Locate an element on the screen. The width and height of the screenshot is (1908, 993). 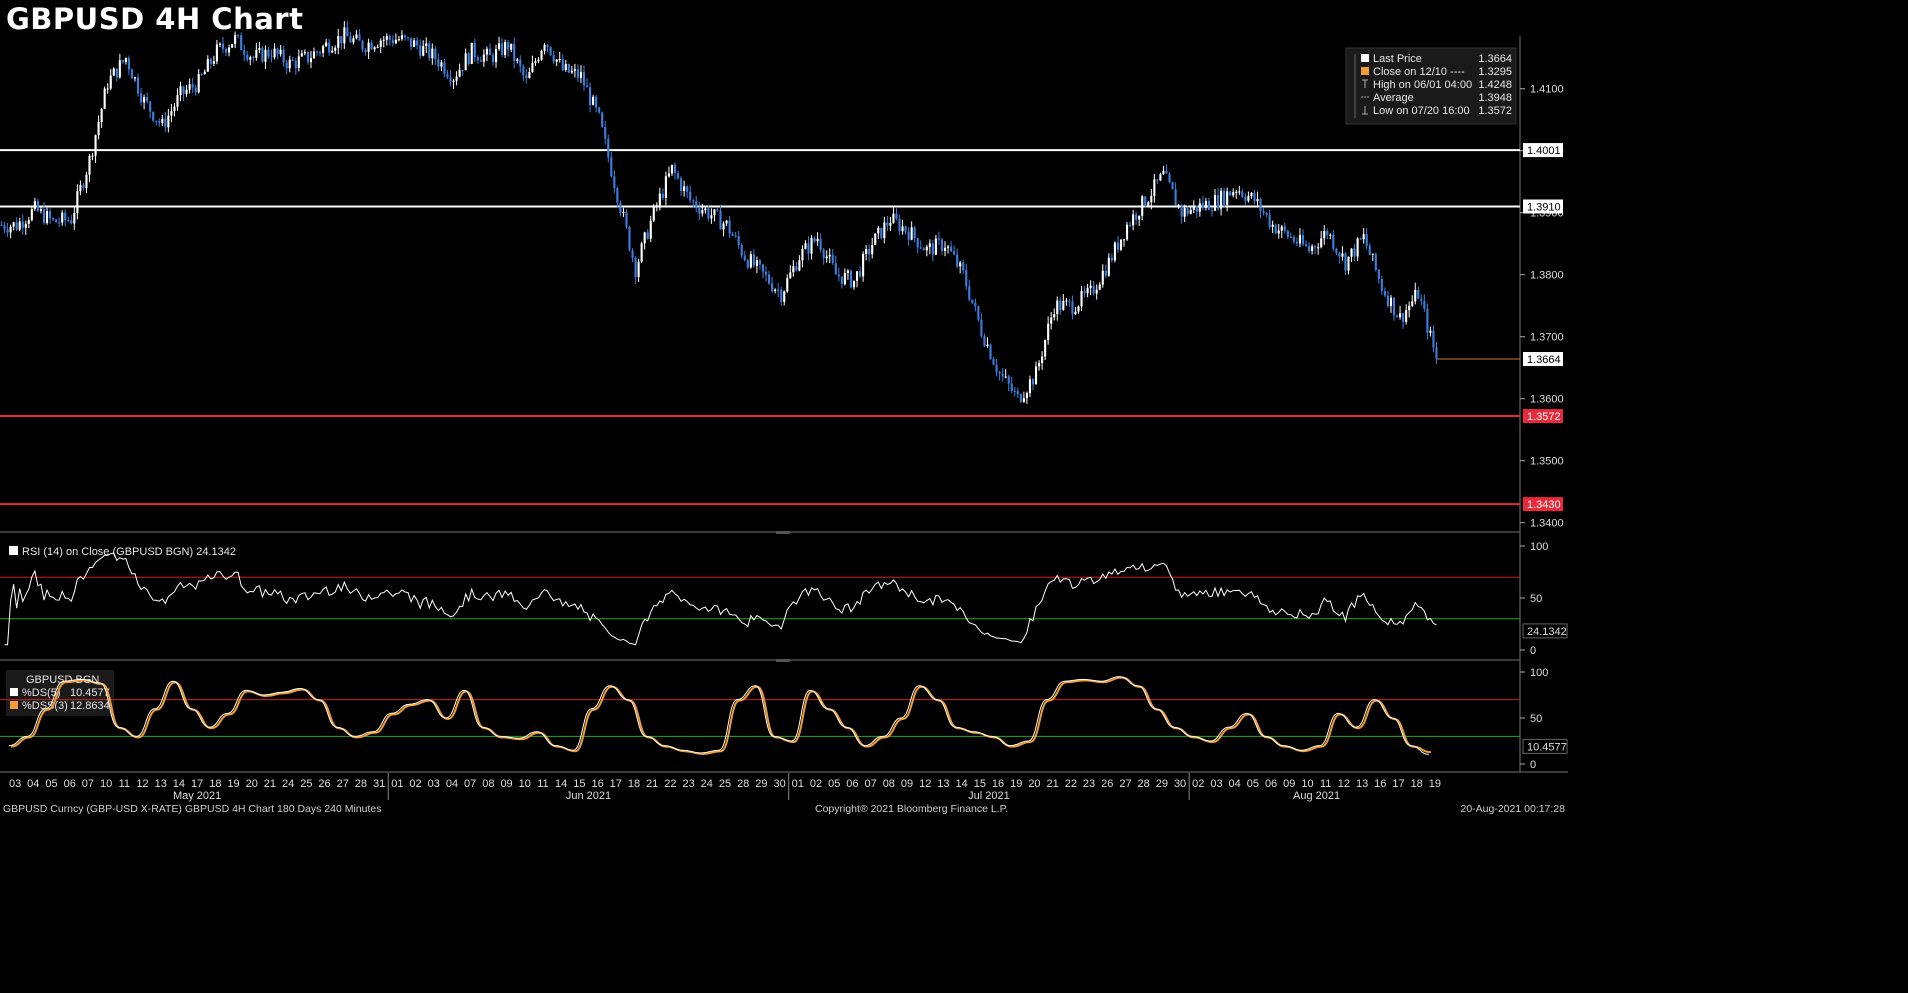
price-tick-label: 1.3700 is located at coordinates (1547, 338).